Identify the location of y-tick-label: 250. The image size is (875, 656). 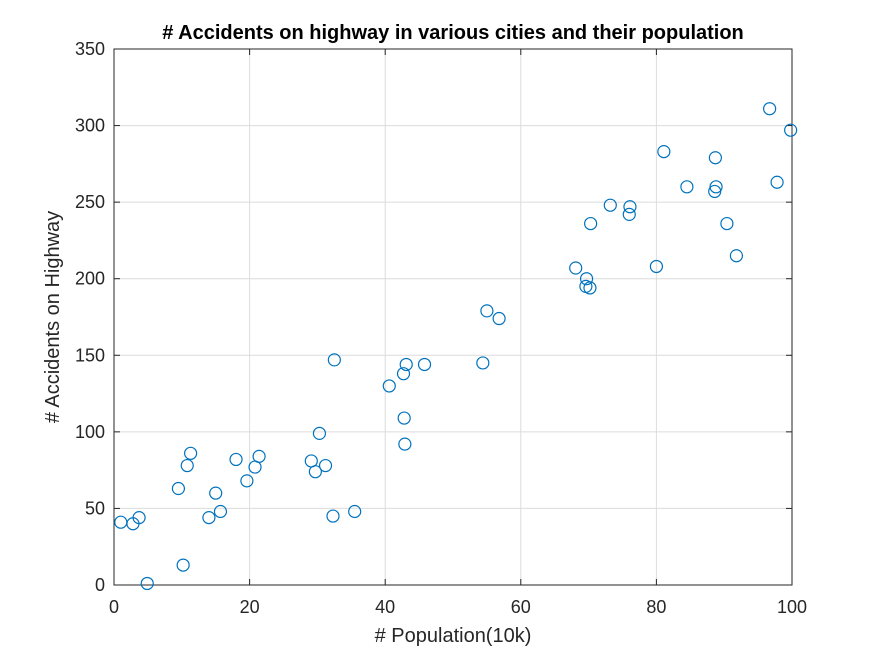
(90, 202).